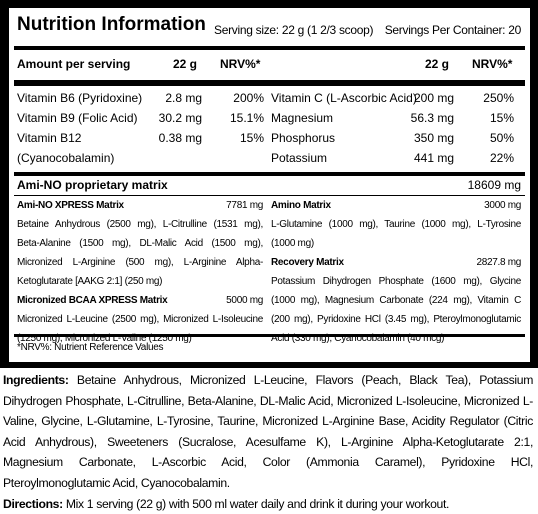  Describe the element at coordinates (303, 138) in the screenshot. I see `nutrient-name: Phosphorus` at that location.